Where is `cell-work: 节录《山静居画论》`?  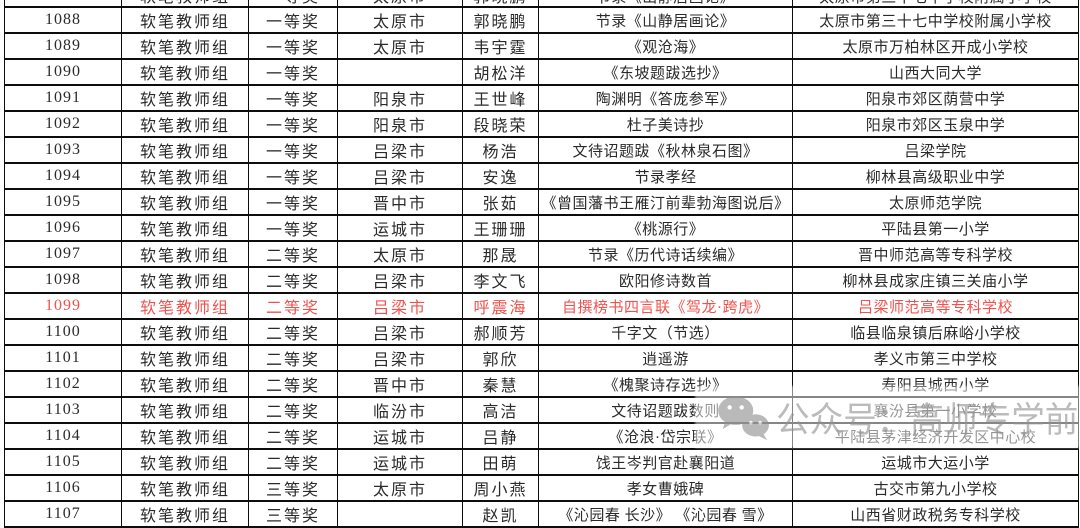
cell-work: 节录《山静居画论》 is located at coordinates (665, 20).